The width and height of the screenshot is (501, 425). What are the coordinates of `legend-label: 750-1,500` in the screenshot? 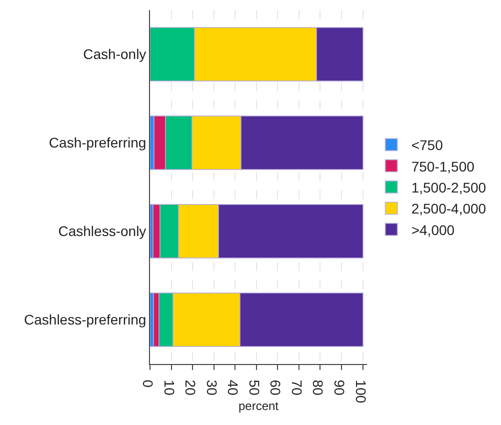 It's located at (443, 166).